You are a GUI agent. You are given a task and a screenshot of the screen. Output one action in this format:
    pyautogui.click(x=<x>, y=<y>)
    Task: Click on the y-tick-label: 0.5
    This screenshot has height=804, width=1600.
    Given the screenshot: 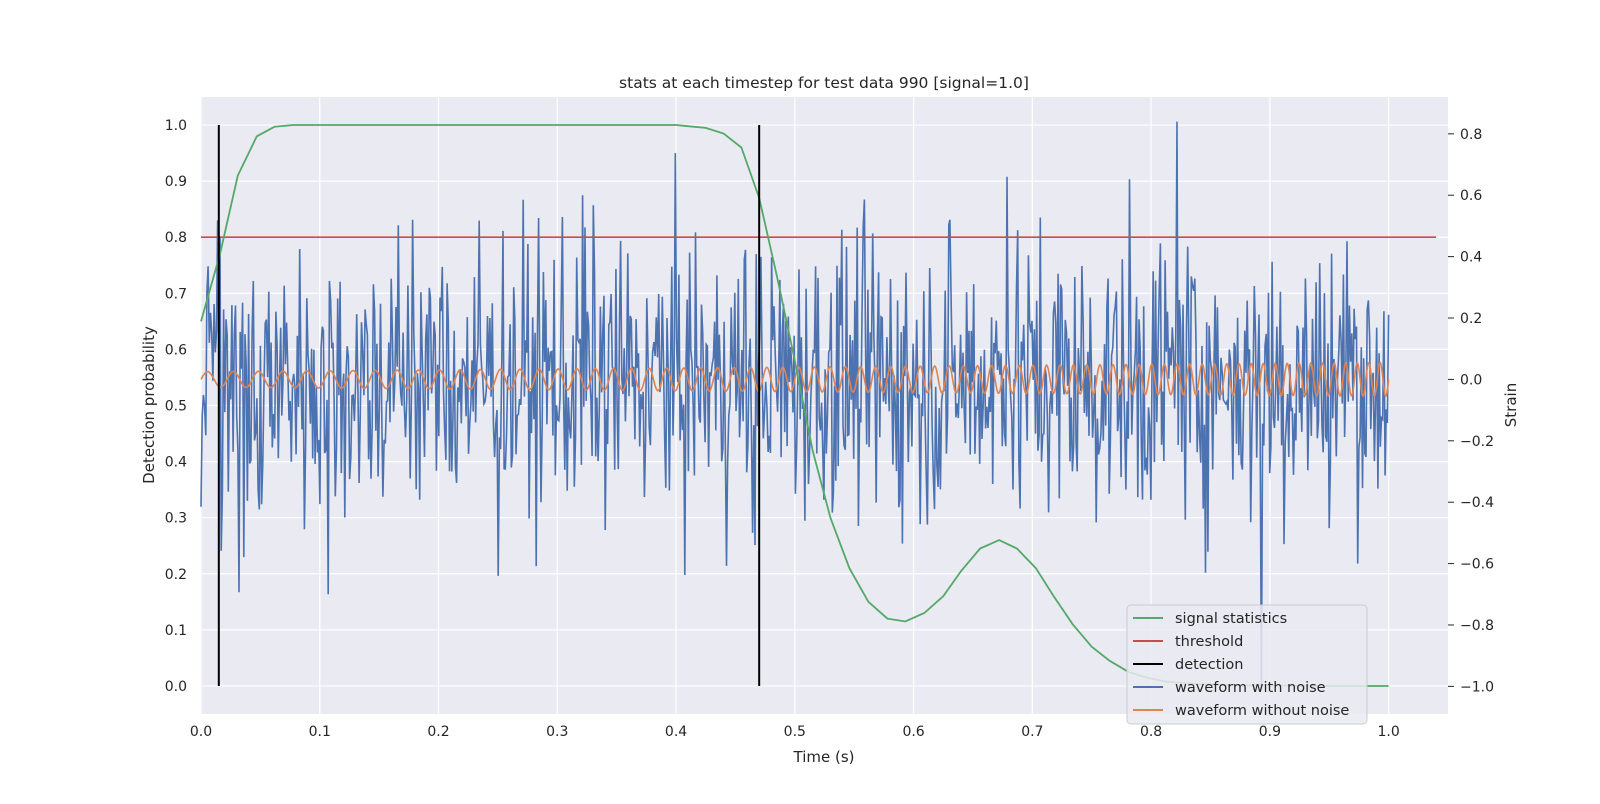 What is the action you would take?
    pyautogui.click(x=176, y=407)
    